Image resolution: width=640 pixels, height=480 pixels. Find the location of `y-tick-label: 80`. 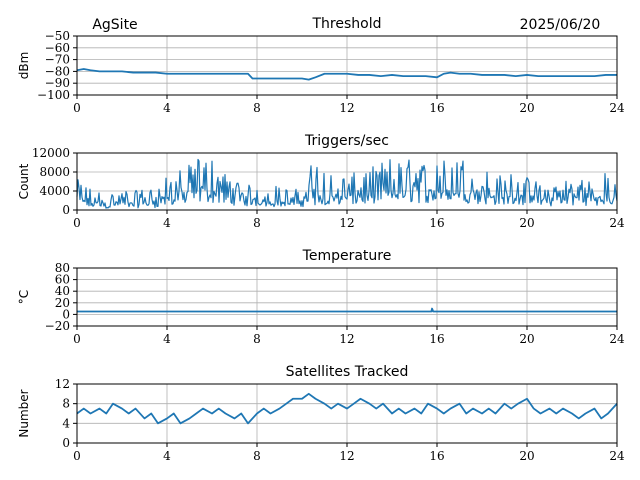

y-tick-label: 80 is located at coordinates (62, 268).